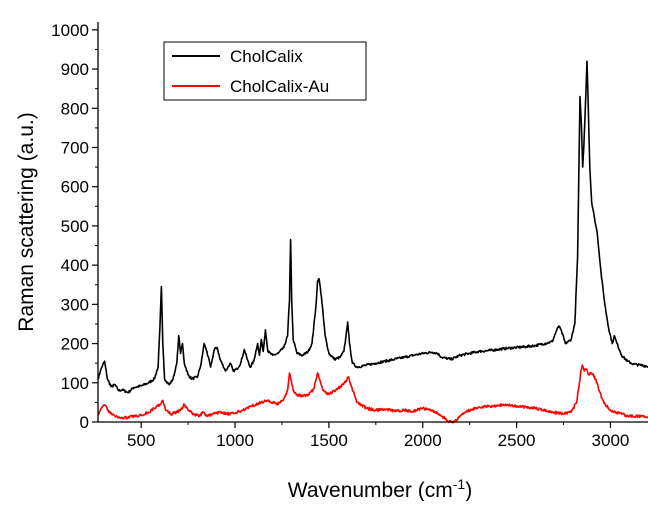  What do you see at coordinates (468, 490) in the screenshot?
I see `x-axis-label-suffix: )` at bounding box center [468, 490].